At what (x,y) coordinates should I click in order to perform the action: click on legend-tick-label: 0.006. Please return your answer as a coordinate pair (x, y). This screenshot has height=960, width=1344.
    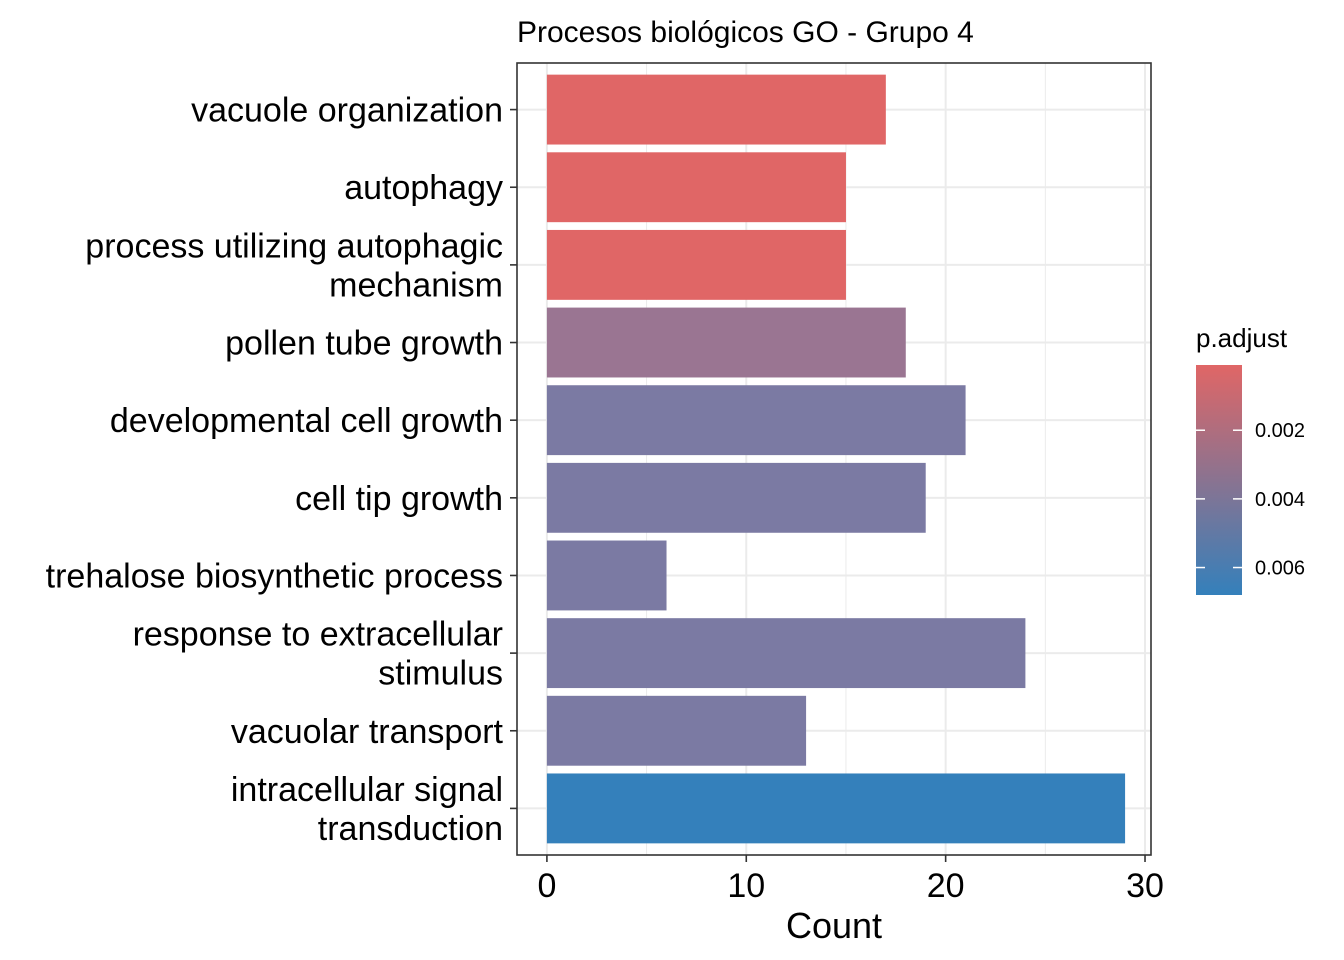
    Looking at the image, I should click on (1280, 569).